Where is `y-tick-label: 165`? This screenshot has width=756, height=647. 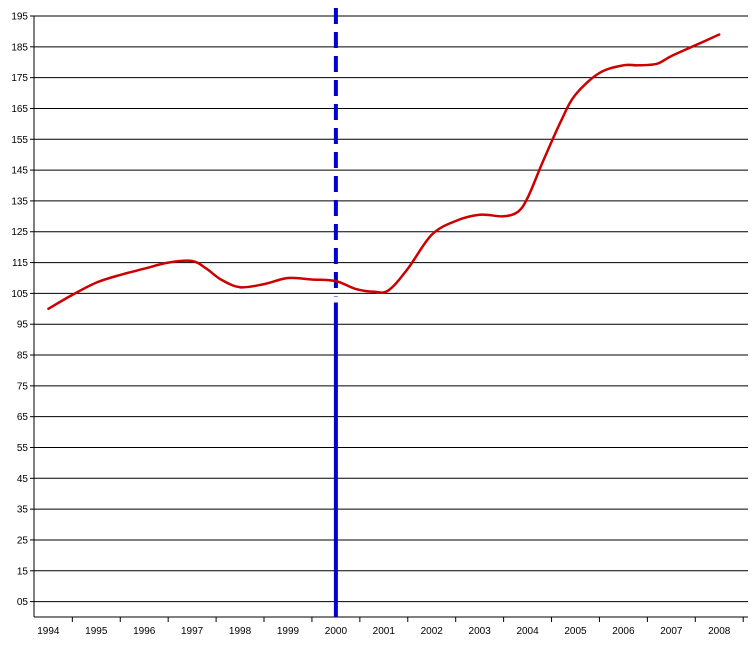 y-tick-label: 165 is located at coordinates (19, 109).